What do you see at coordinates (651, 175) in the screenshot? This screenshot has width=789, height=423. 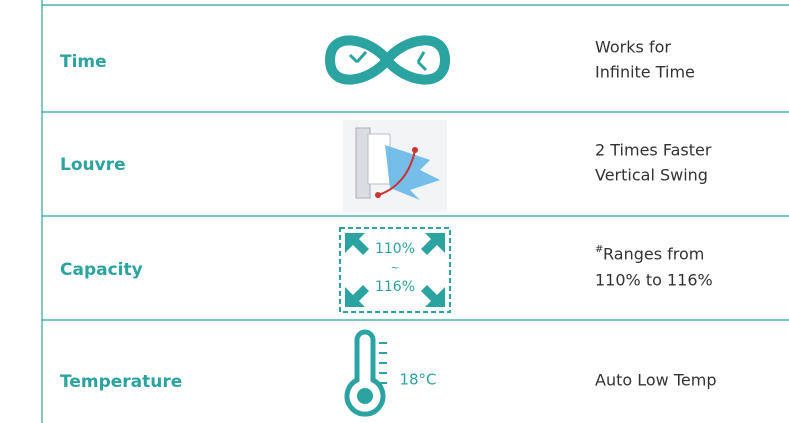 I see `description: Vertical Swing` at bounding box center [651, 175].